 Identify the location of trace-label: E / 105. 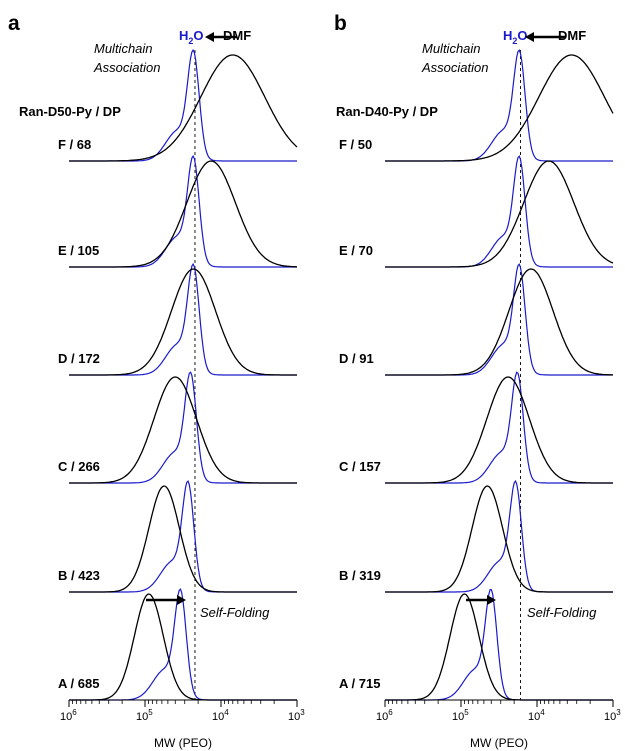
(78, 250).